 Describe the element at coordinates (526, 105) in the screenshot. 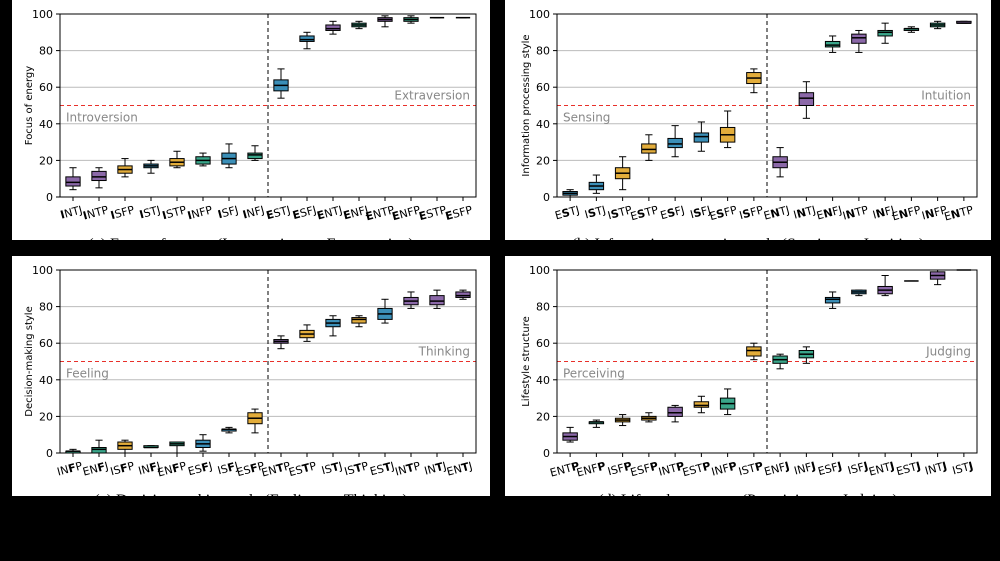

I see `y-axis-label: Information processing style` at that location.